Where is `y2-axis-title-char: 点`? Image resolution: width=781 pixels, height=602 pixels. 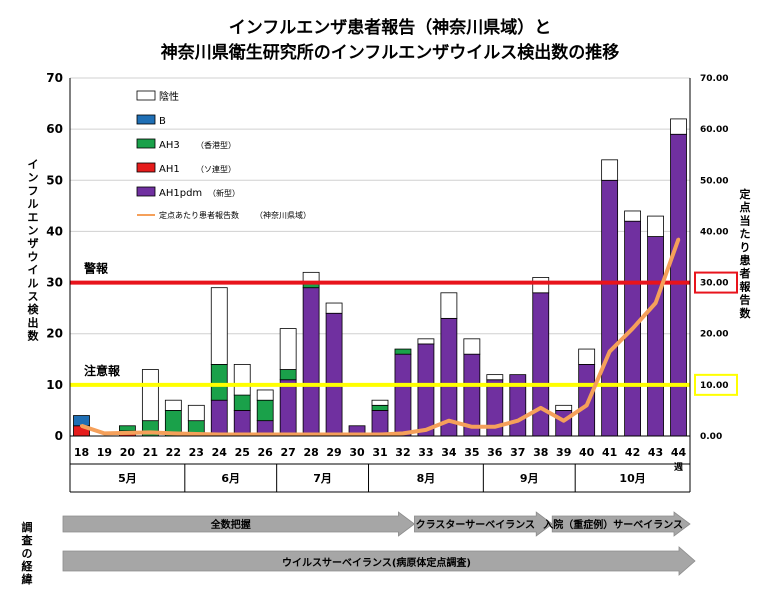 y2-axis-title-char: 点 is located at coordinates (745, 207).